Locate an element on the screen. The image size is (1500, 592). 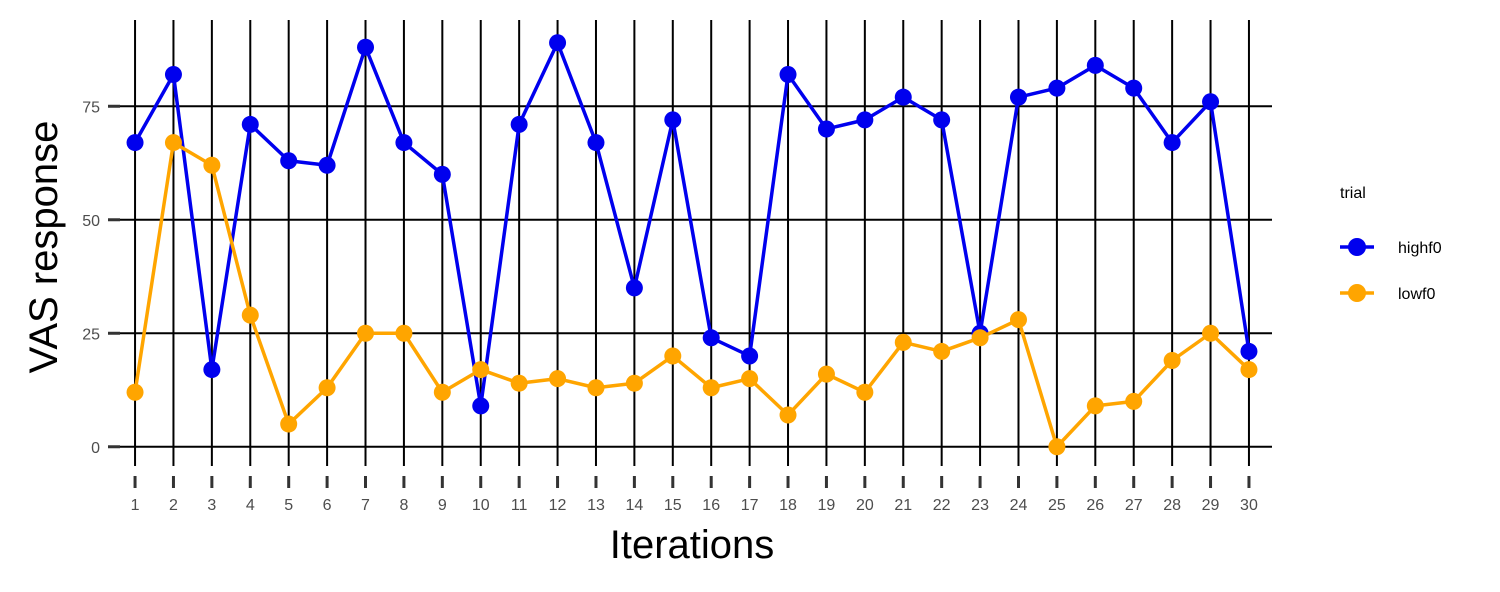
x-tick-label: 17 is located at coordinates (750, 505).